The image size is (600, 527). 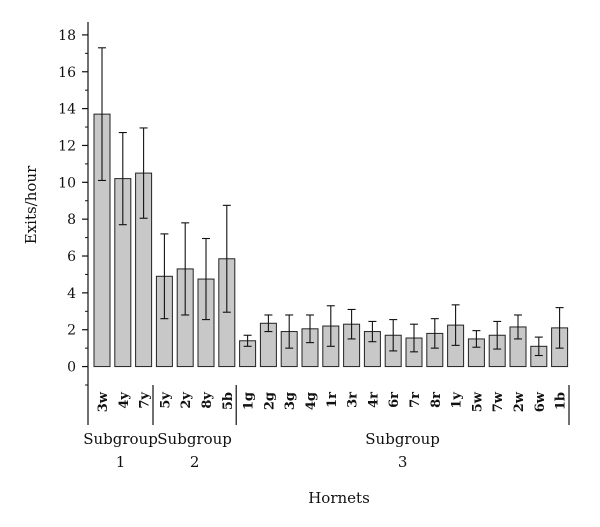 What do you see at coordinates (436, 400) in the screenshot?
I see `x-category-label: 8r` at bounding box center [436, 400].